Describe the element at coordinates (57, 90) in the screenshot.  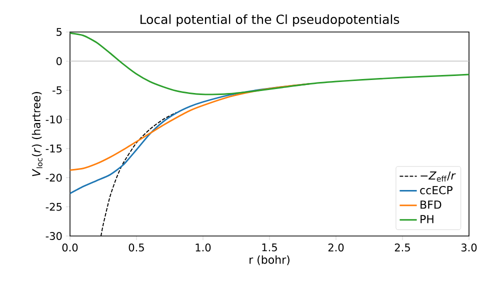
I see `y-tick-label: -5` at that location.